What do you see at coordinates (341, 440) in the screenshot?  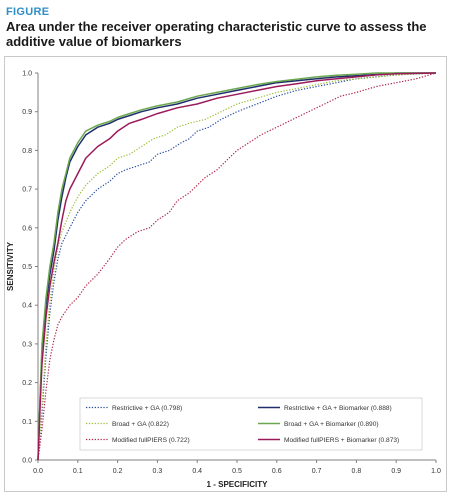 I see `legend-label-6: Modified fullPIERS + Biomarker (0.873)` at bounding box center [341, 440].